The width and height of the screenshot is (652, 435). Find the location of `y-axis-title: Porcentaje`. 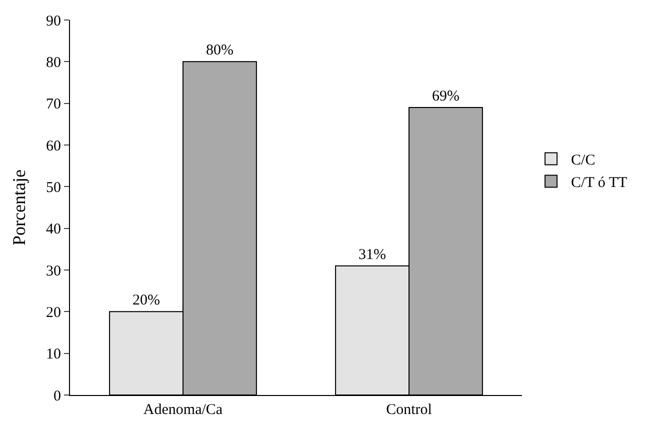

y-axis-title: Porcentaje is located at coordinates (19, 208).